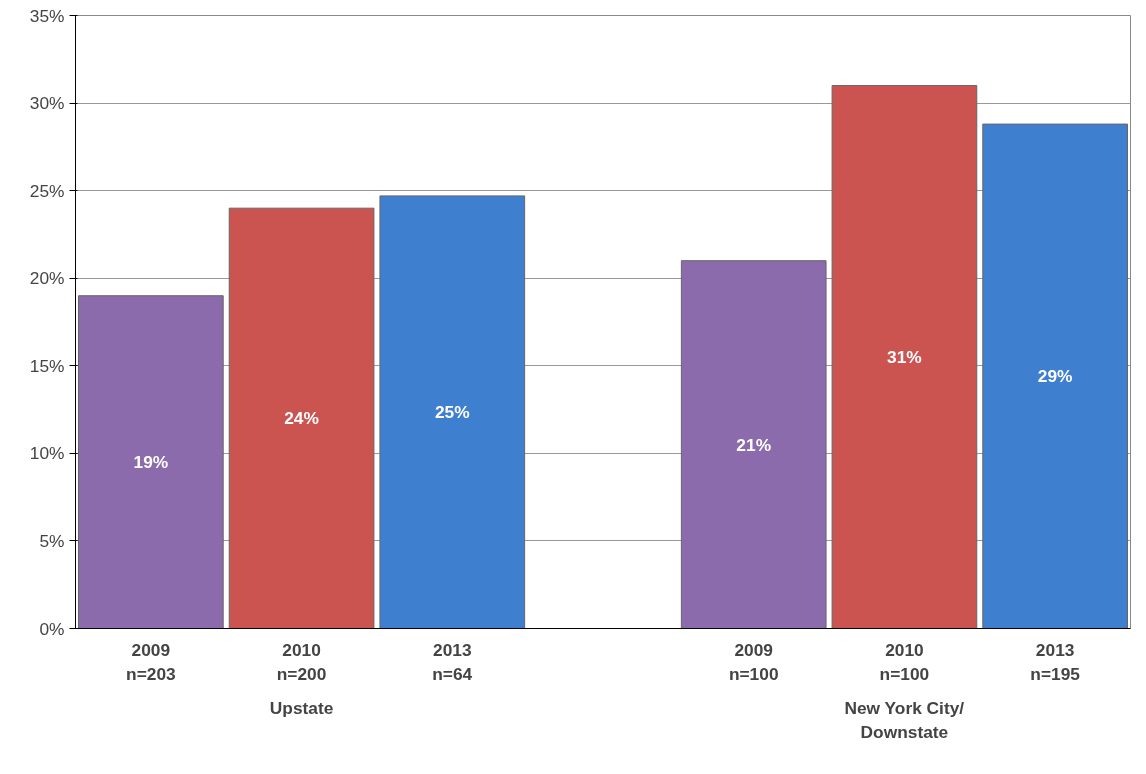  Describe the element at coordinates (47, 15) in the screenshot. I see `y-tick-label: 35%` at that location.